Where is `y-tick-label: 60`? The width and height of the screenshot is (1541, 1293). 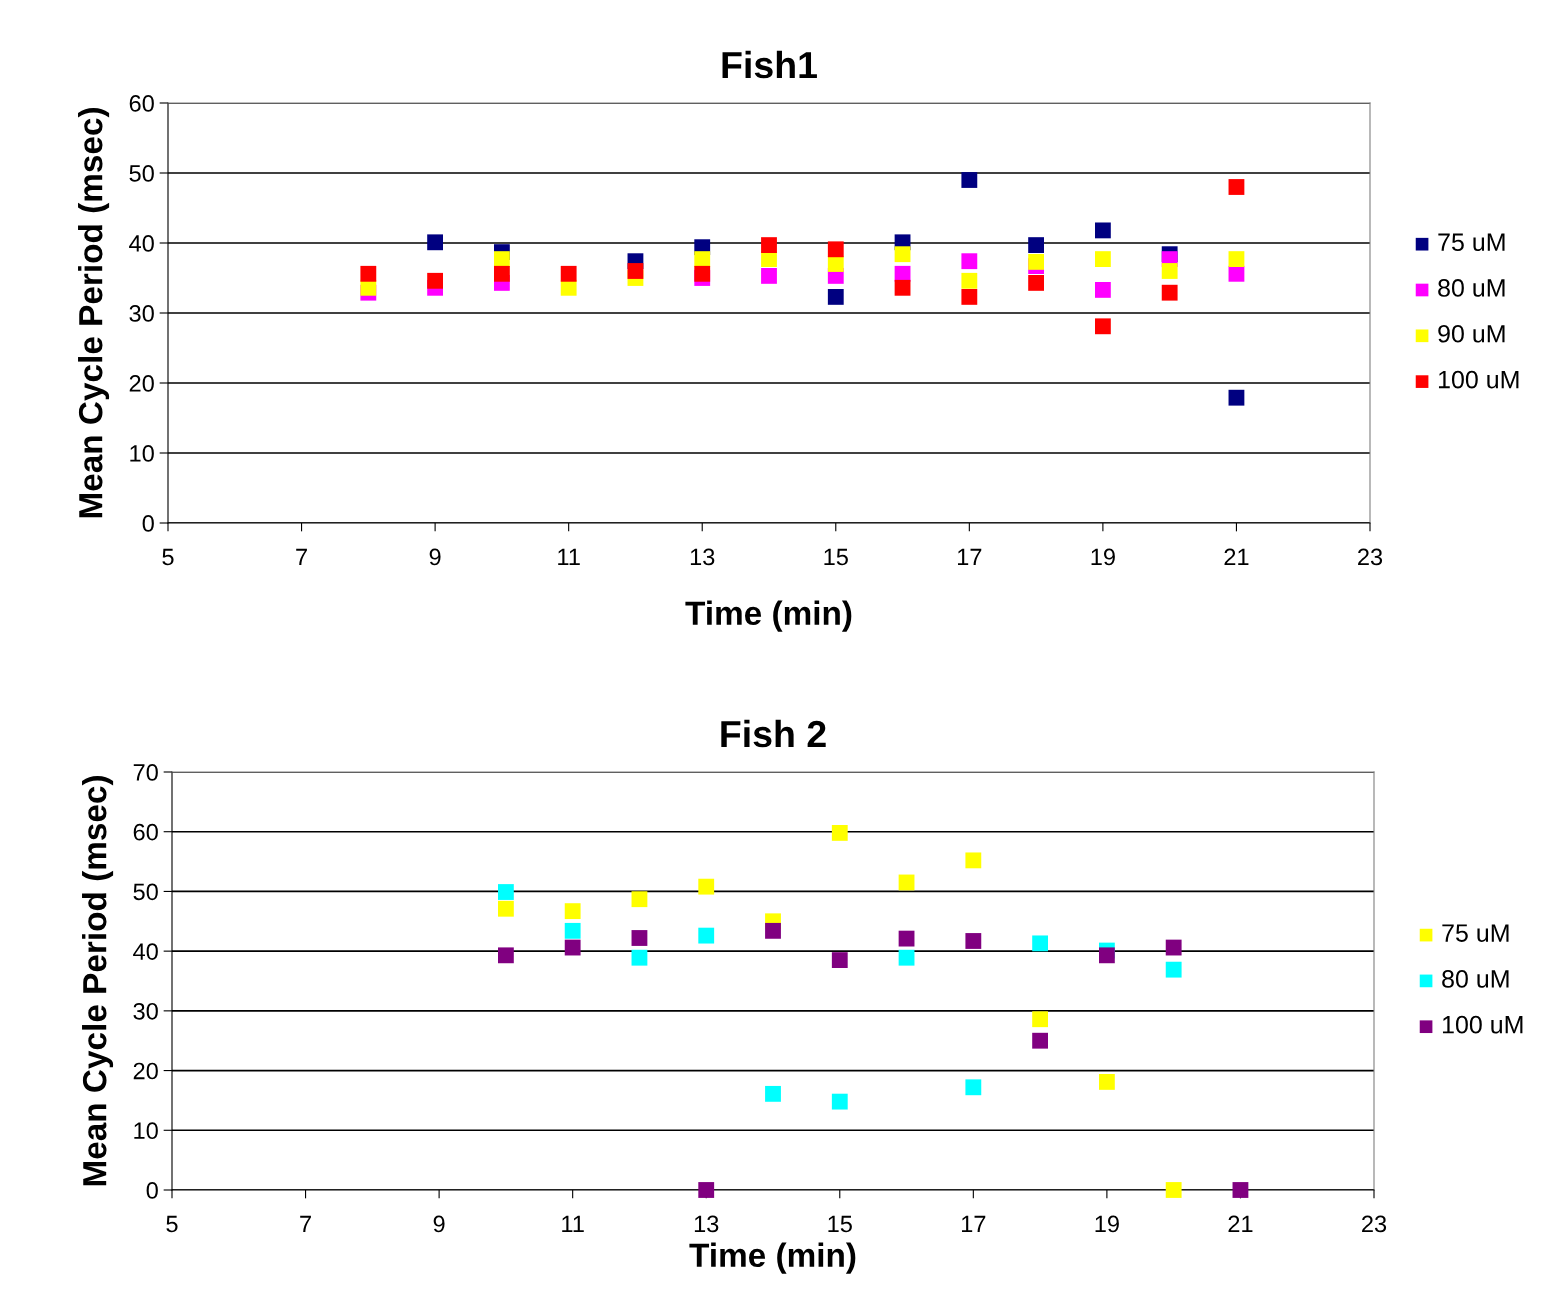
y-tick-label: 60 is located at coordinates (145, 832).